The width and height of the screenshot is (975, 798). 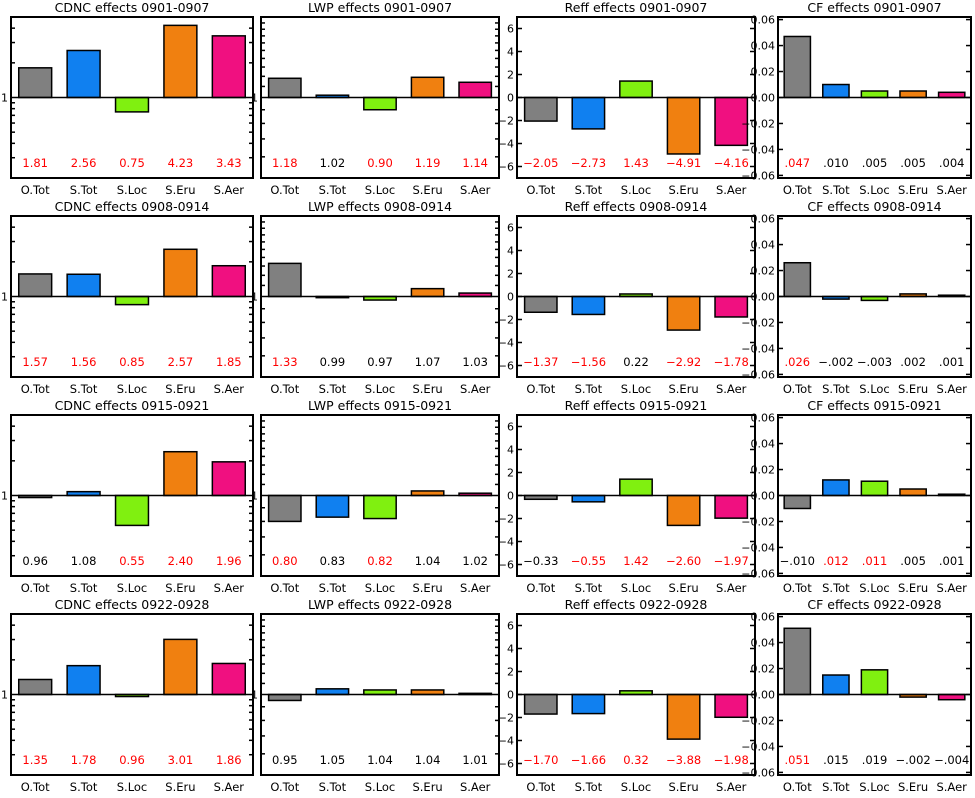 I want to click on panel-title: CDNC effects 0908-0914, so click(x=132, y=206).